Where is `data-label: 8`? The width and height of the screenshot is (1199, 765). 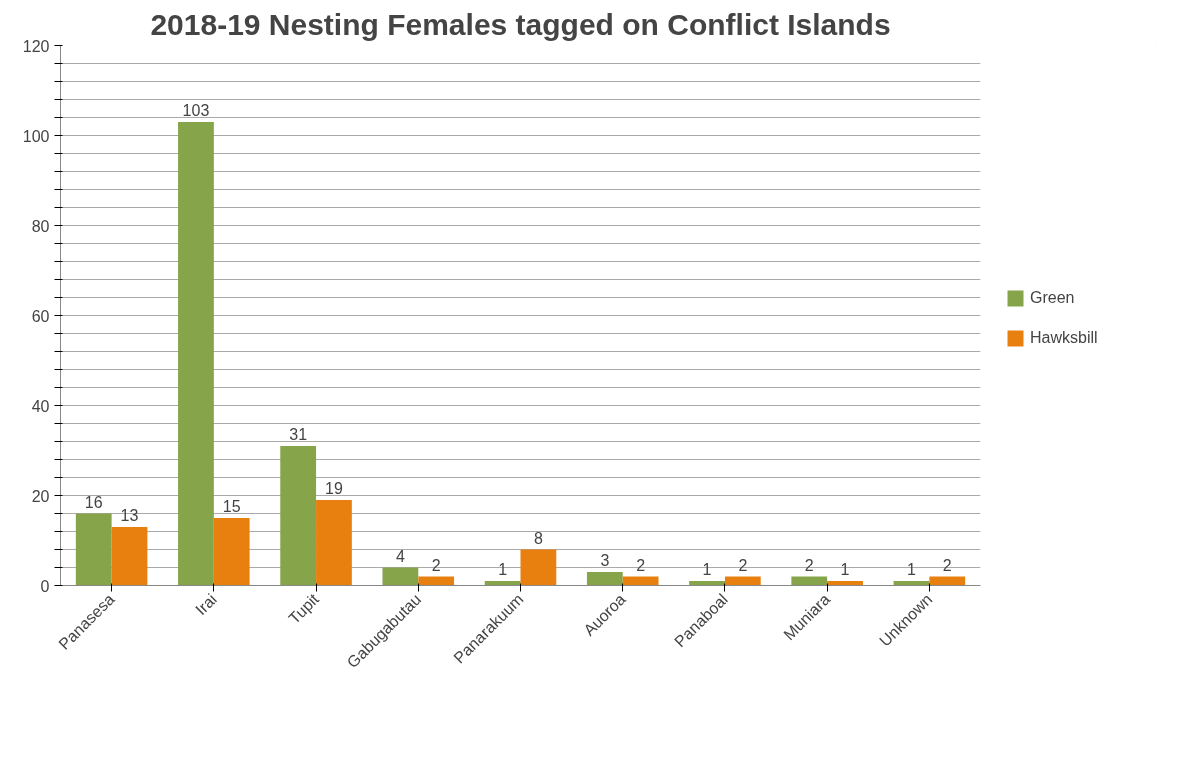 data-label: 8 is located at coordinates (538, 538).